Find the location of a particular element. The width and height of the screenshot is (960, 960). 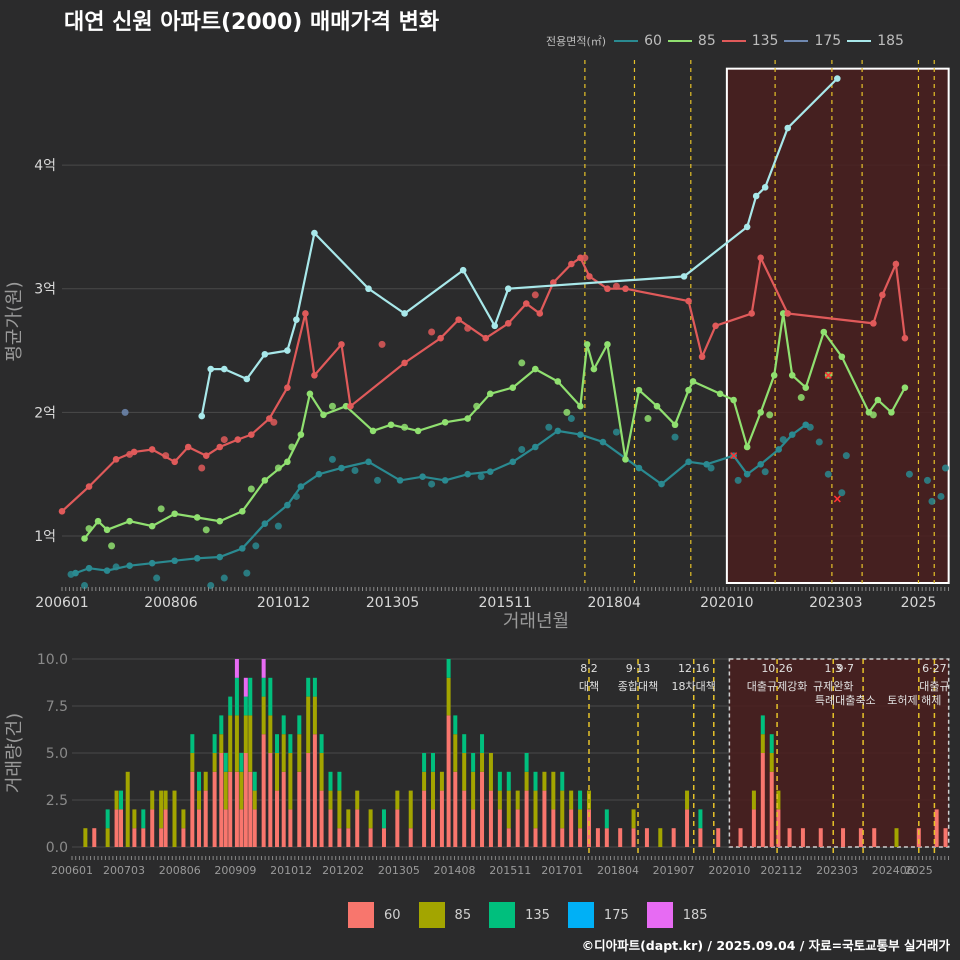

y-tick-label: 1억 is located at coordinates (45, 537).